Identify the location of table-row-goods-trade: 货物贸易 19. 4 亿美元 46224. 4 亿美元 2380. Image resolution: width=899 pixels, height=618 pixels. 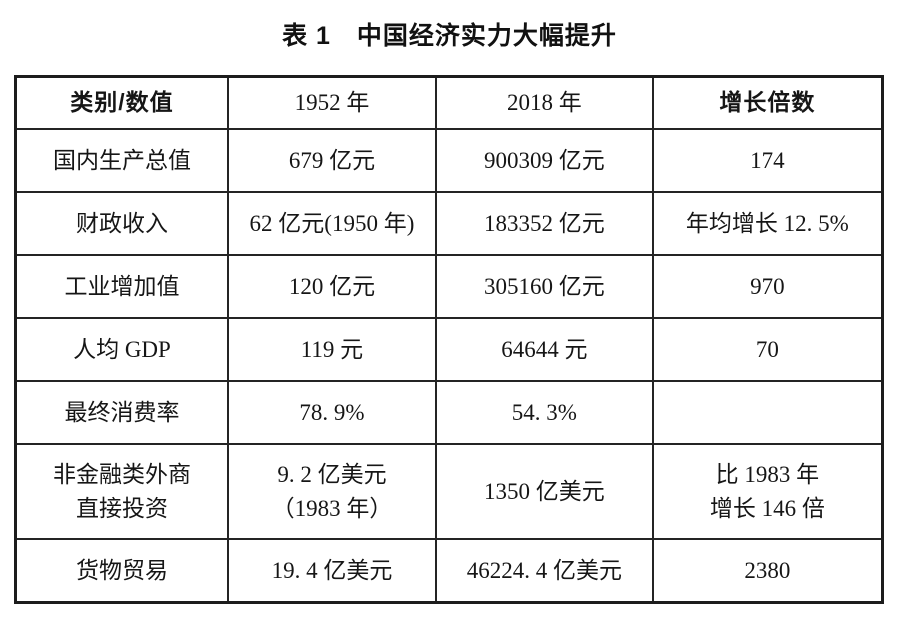
(449, 571).